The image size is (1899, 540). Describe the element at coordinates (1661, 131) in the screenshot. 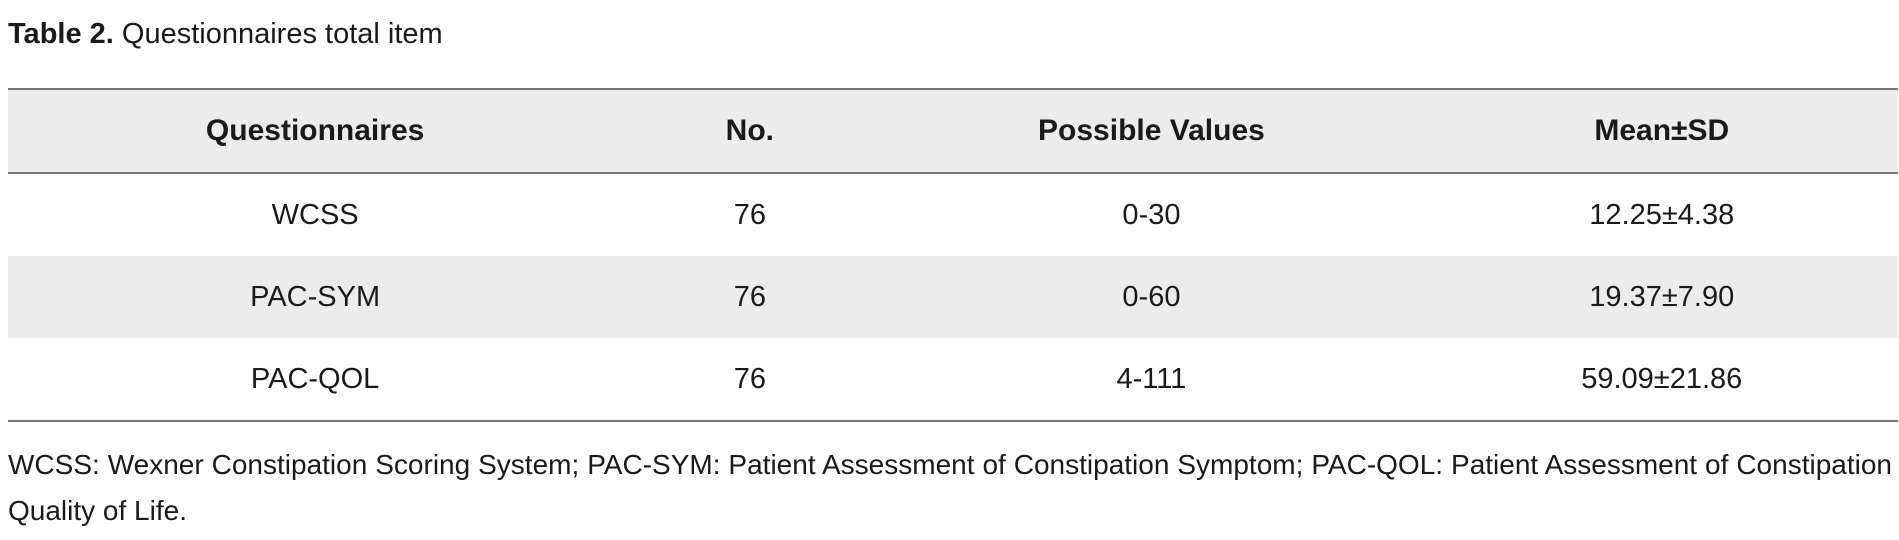

I see `header-mean-sd: Mean±SD` at that location.